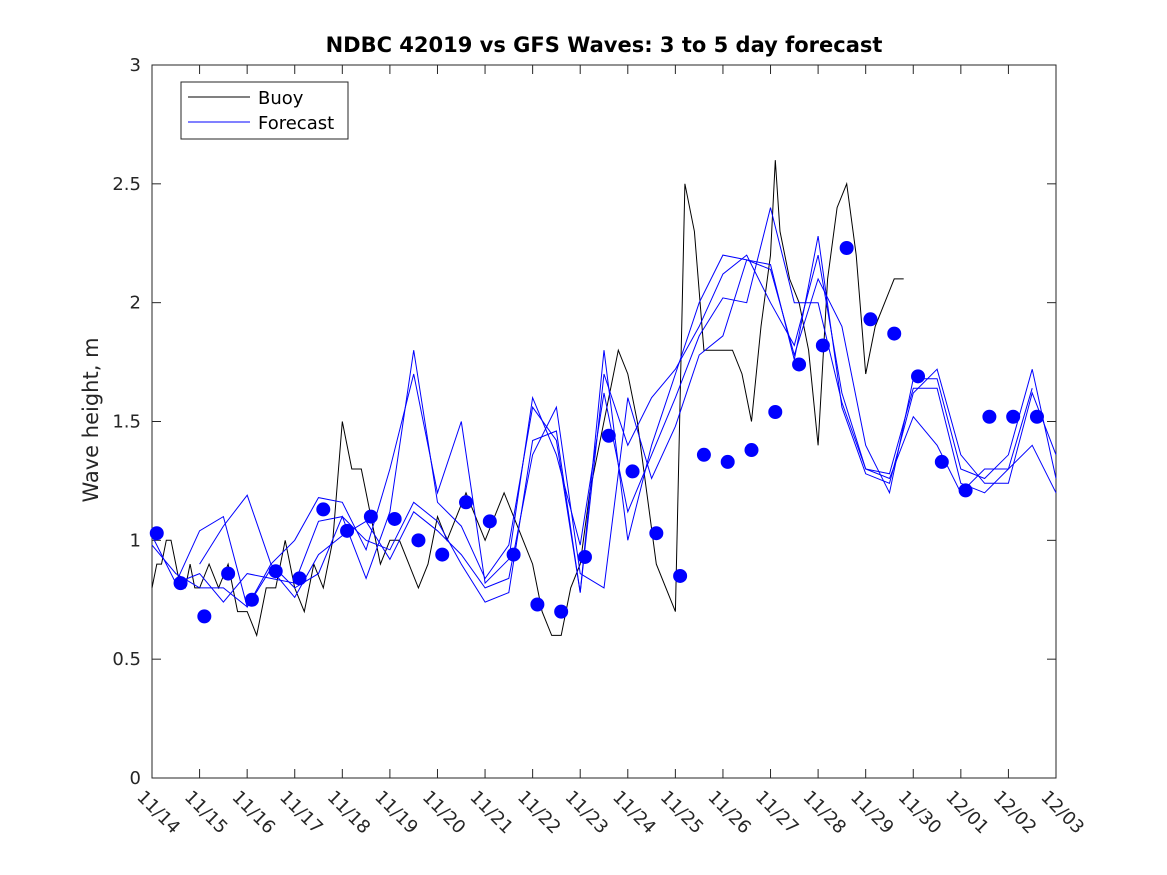  I want to click on y-tick-label: 0.5, so click(126, 659).